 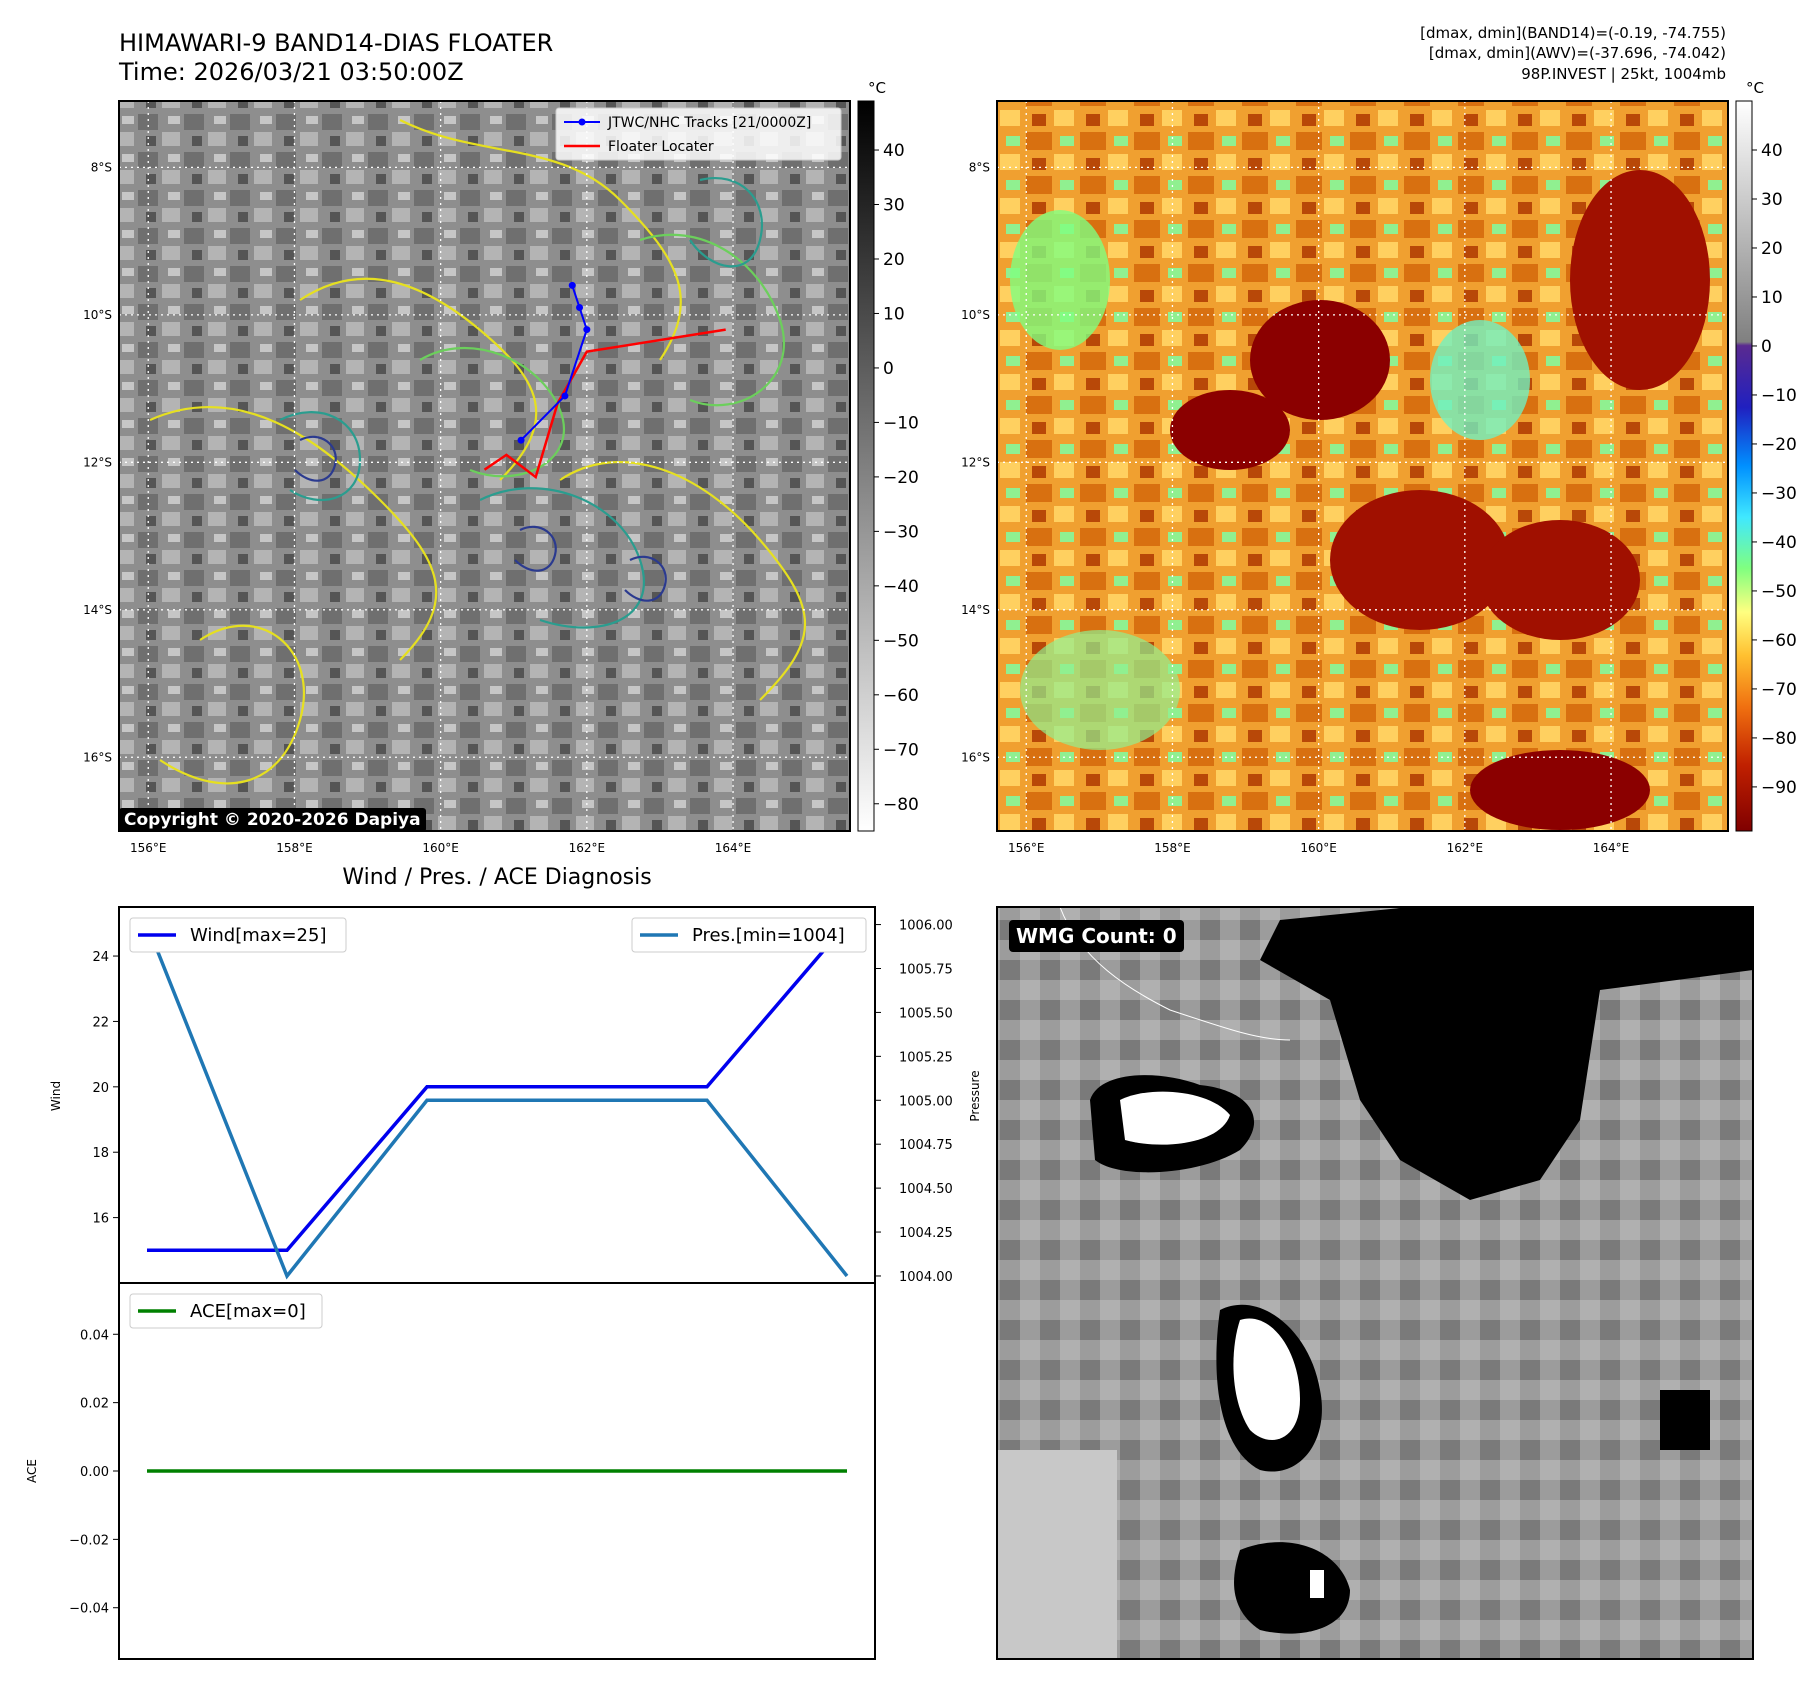 What do you see at coordinates (888, 455) in the screenshot?
I see `band14-colorbar: °C 40 30 20 10 0 −10 −20 −30 −40 −50 −60 −70 −80` at bounding box center [888, 455].